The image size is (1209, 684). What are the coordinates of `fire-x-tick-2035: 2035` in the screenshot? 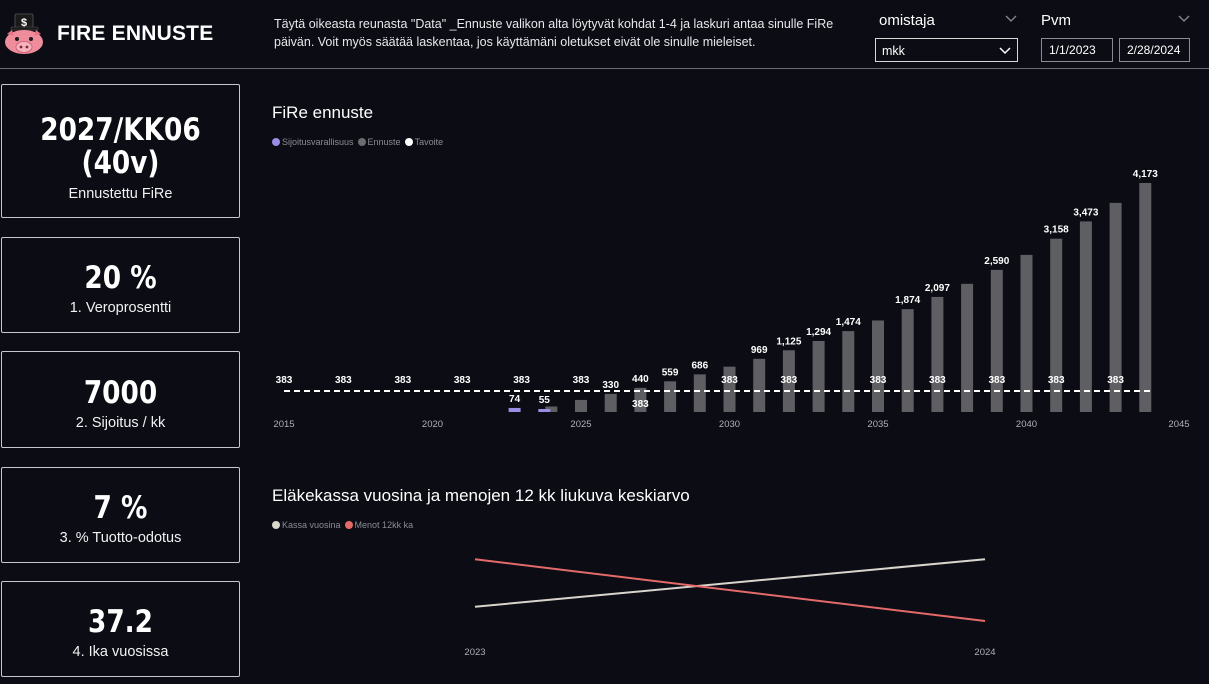 It's located at (877, 424).